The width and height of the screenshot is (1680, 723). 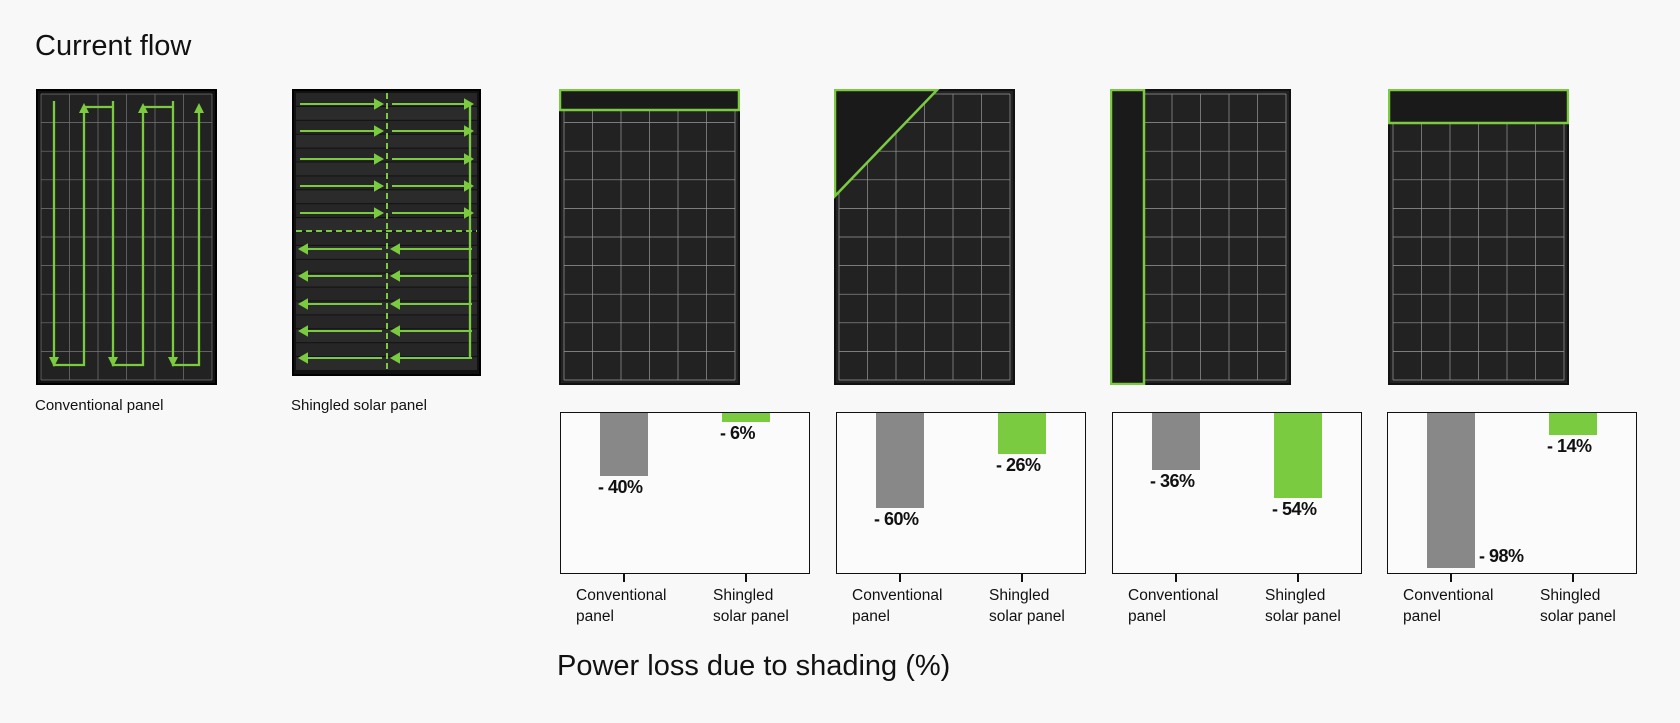 What do you see at coordinates (1018, 465) in the screenshot?
I see `shingled-loss-label: - 26%` at bounding box center [1018, 465].